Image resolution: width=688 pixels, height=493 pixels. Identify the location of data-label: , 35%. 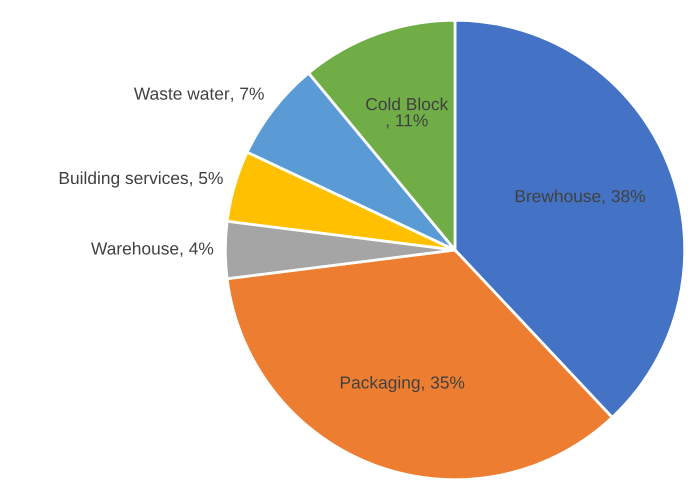
(443, 383).